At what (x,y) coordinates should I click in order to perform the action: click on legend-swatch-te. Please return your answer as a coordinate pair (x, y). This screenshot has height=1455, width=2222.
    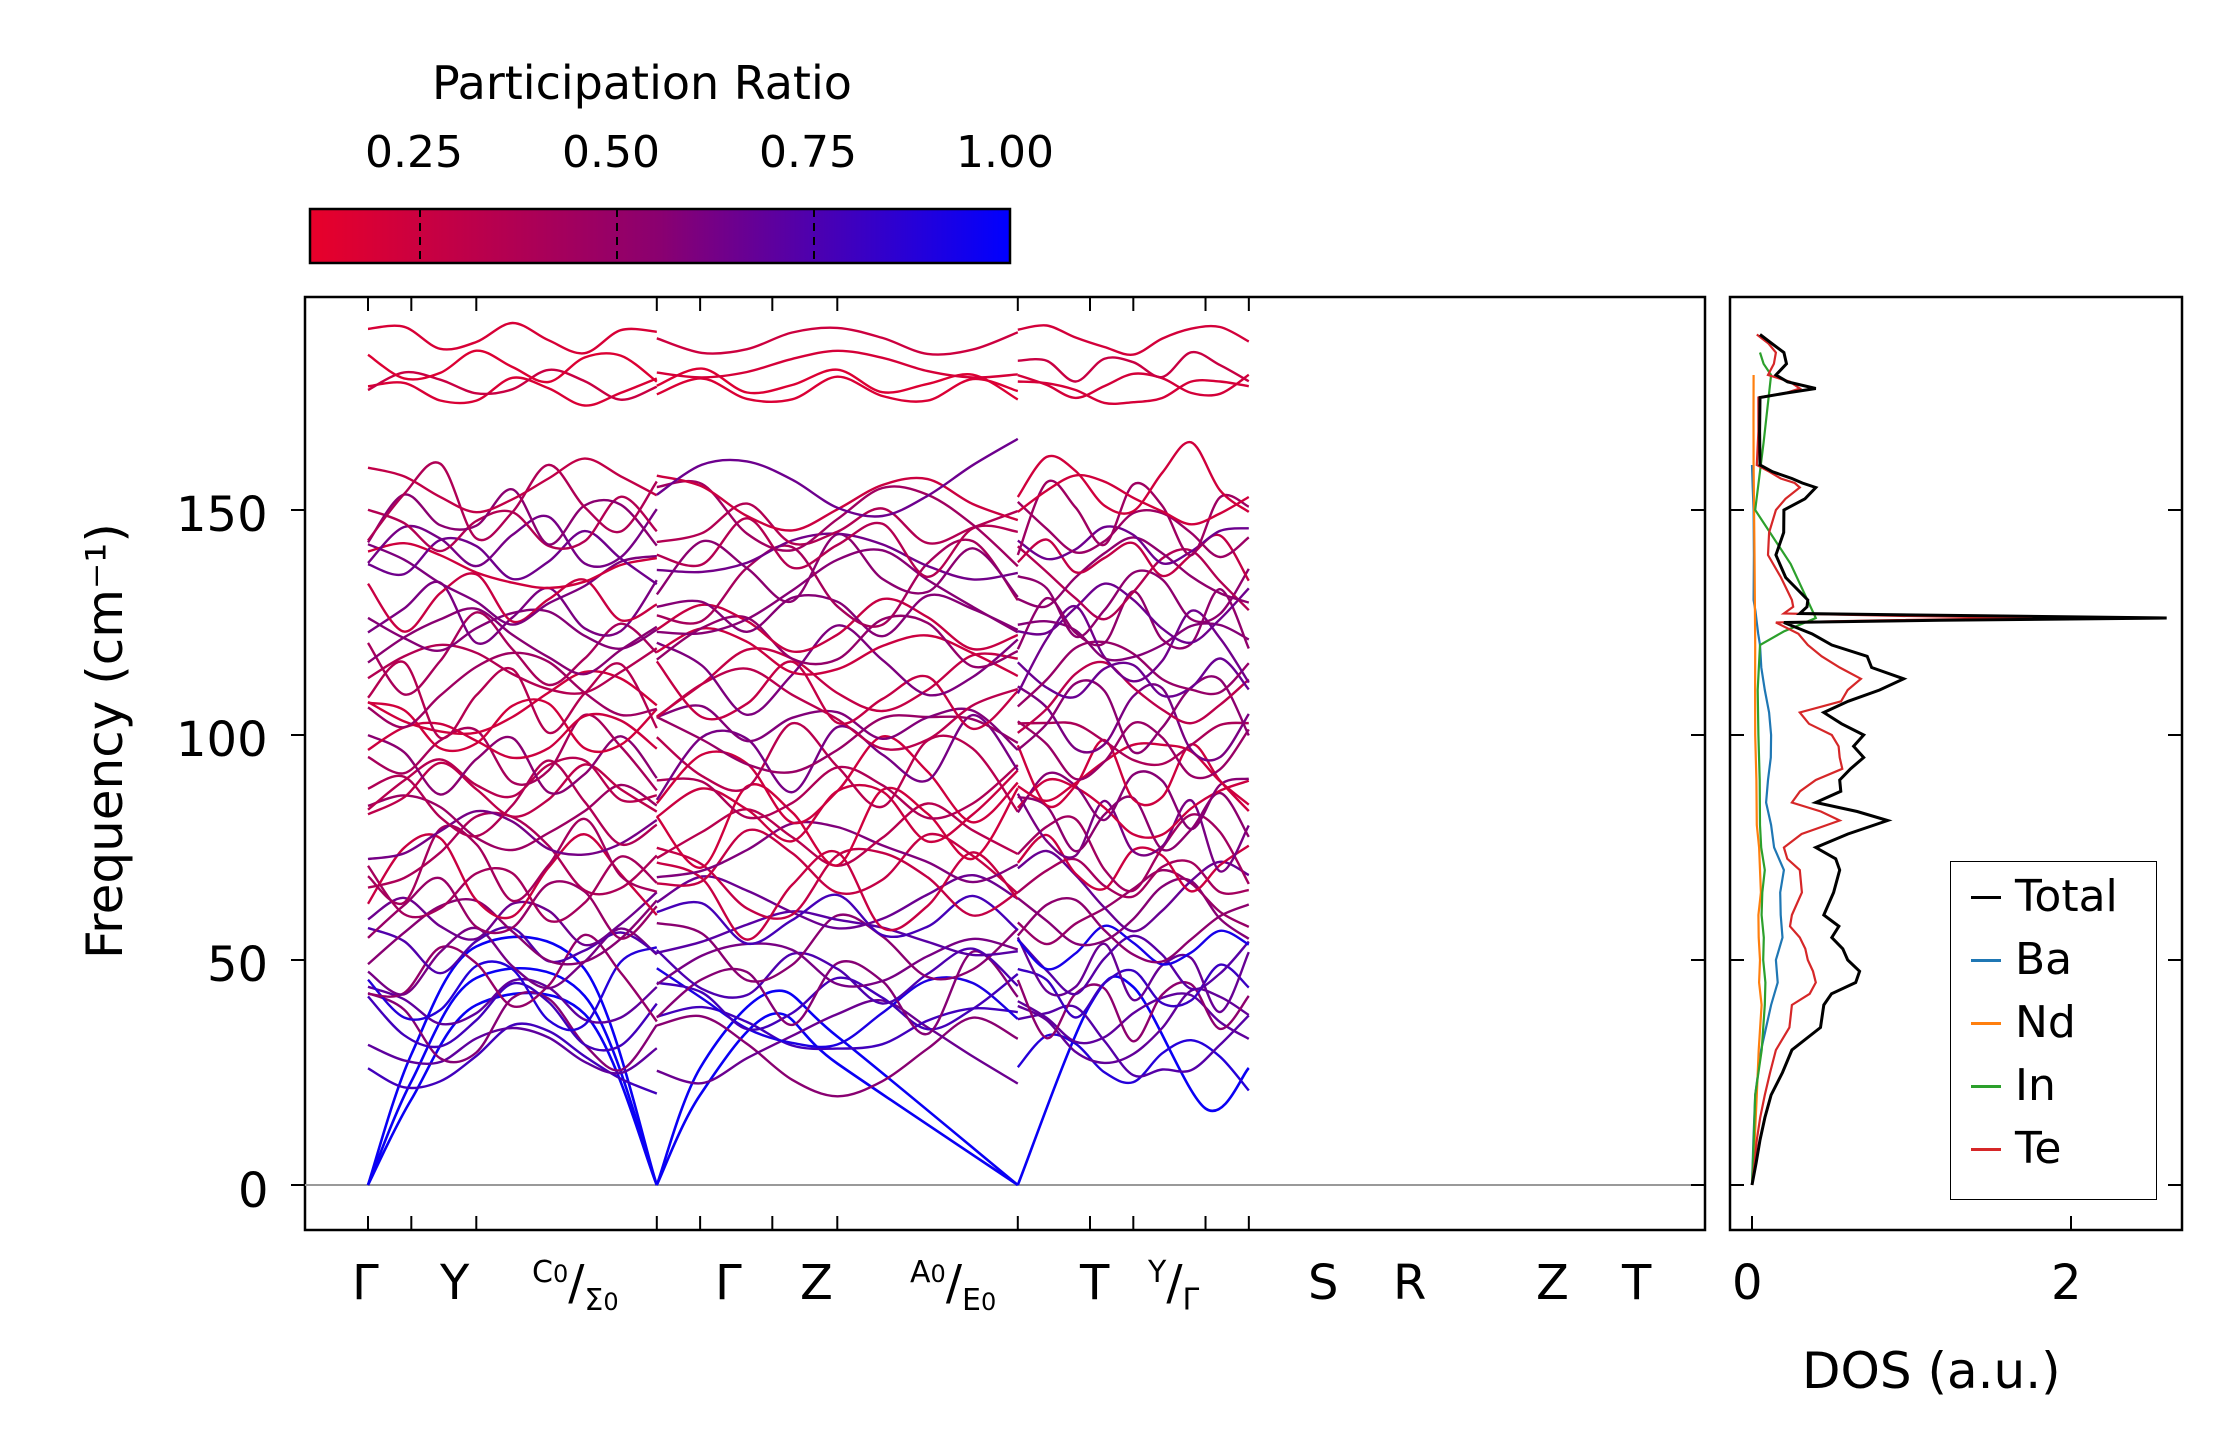
    Looking at the image, I should click on (1986, 1149).